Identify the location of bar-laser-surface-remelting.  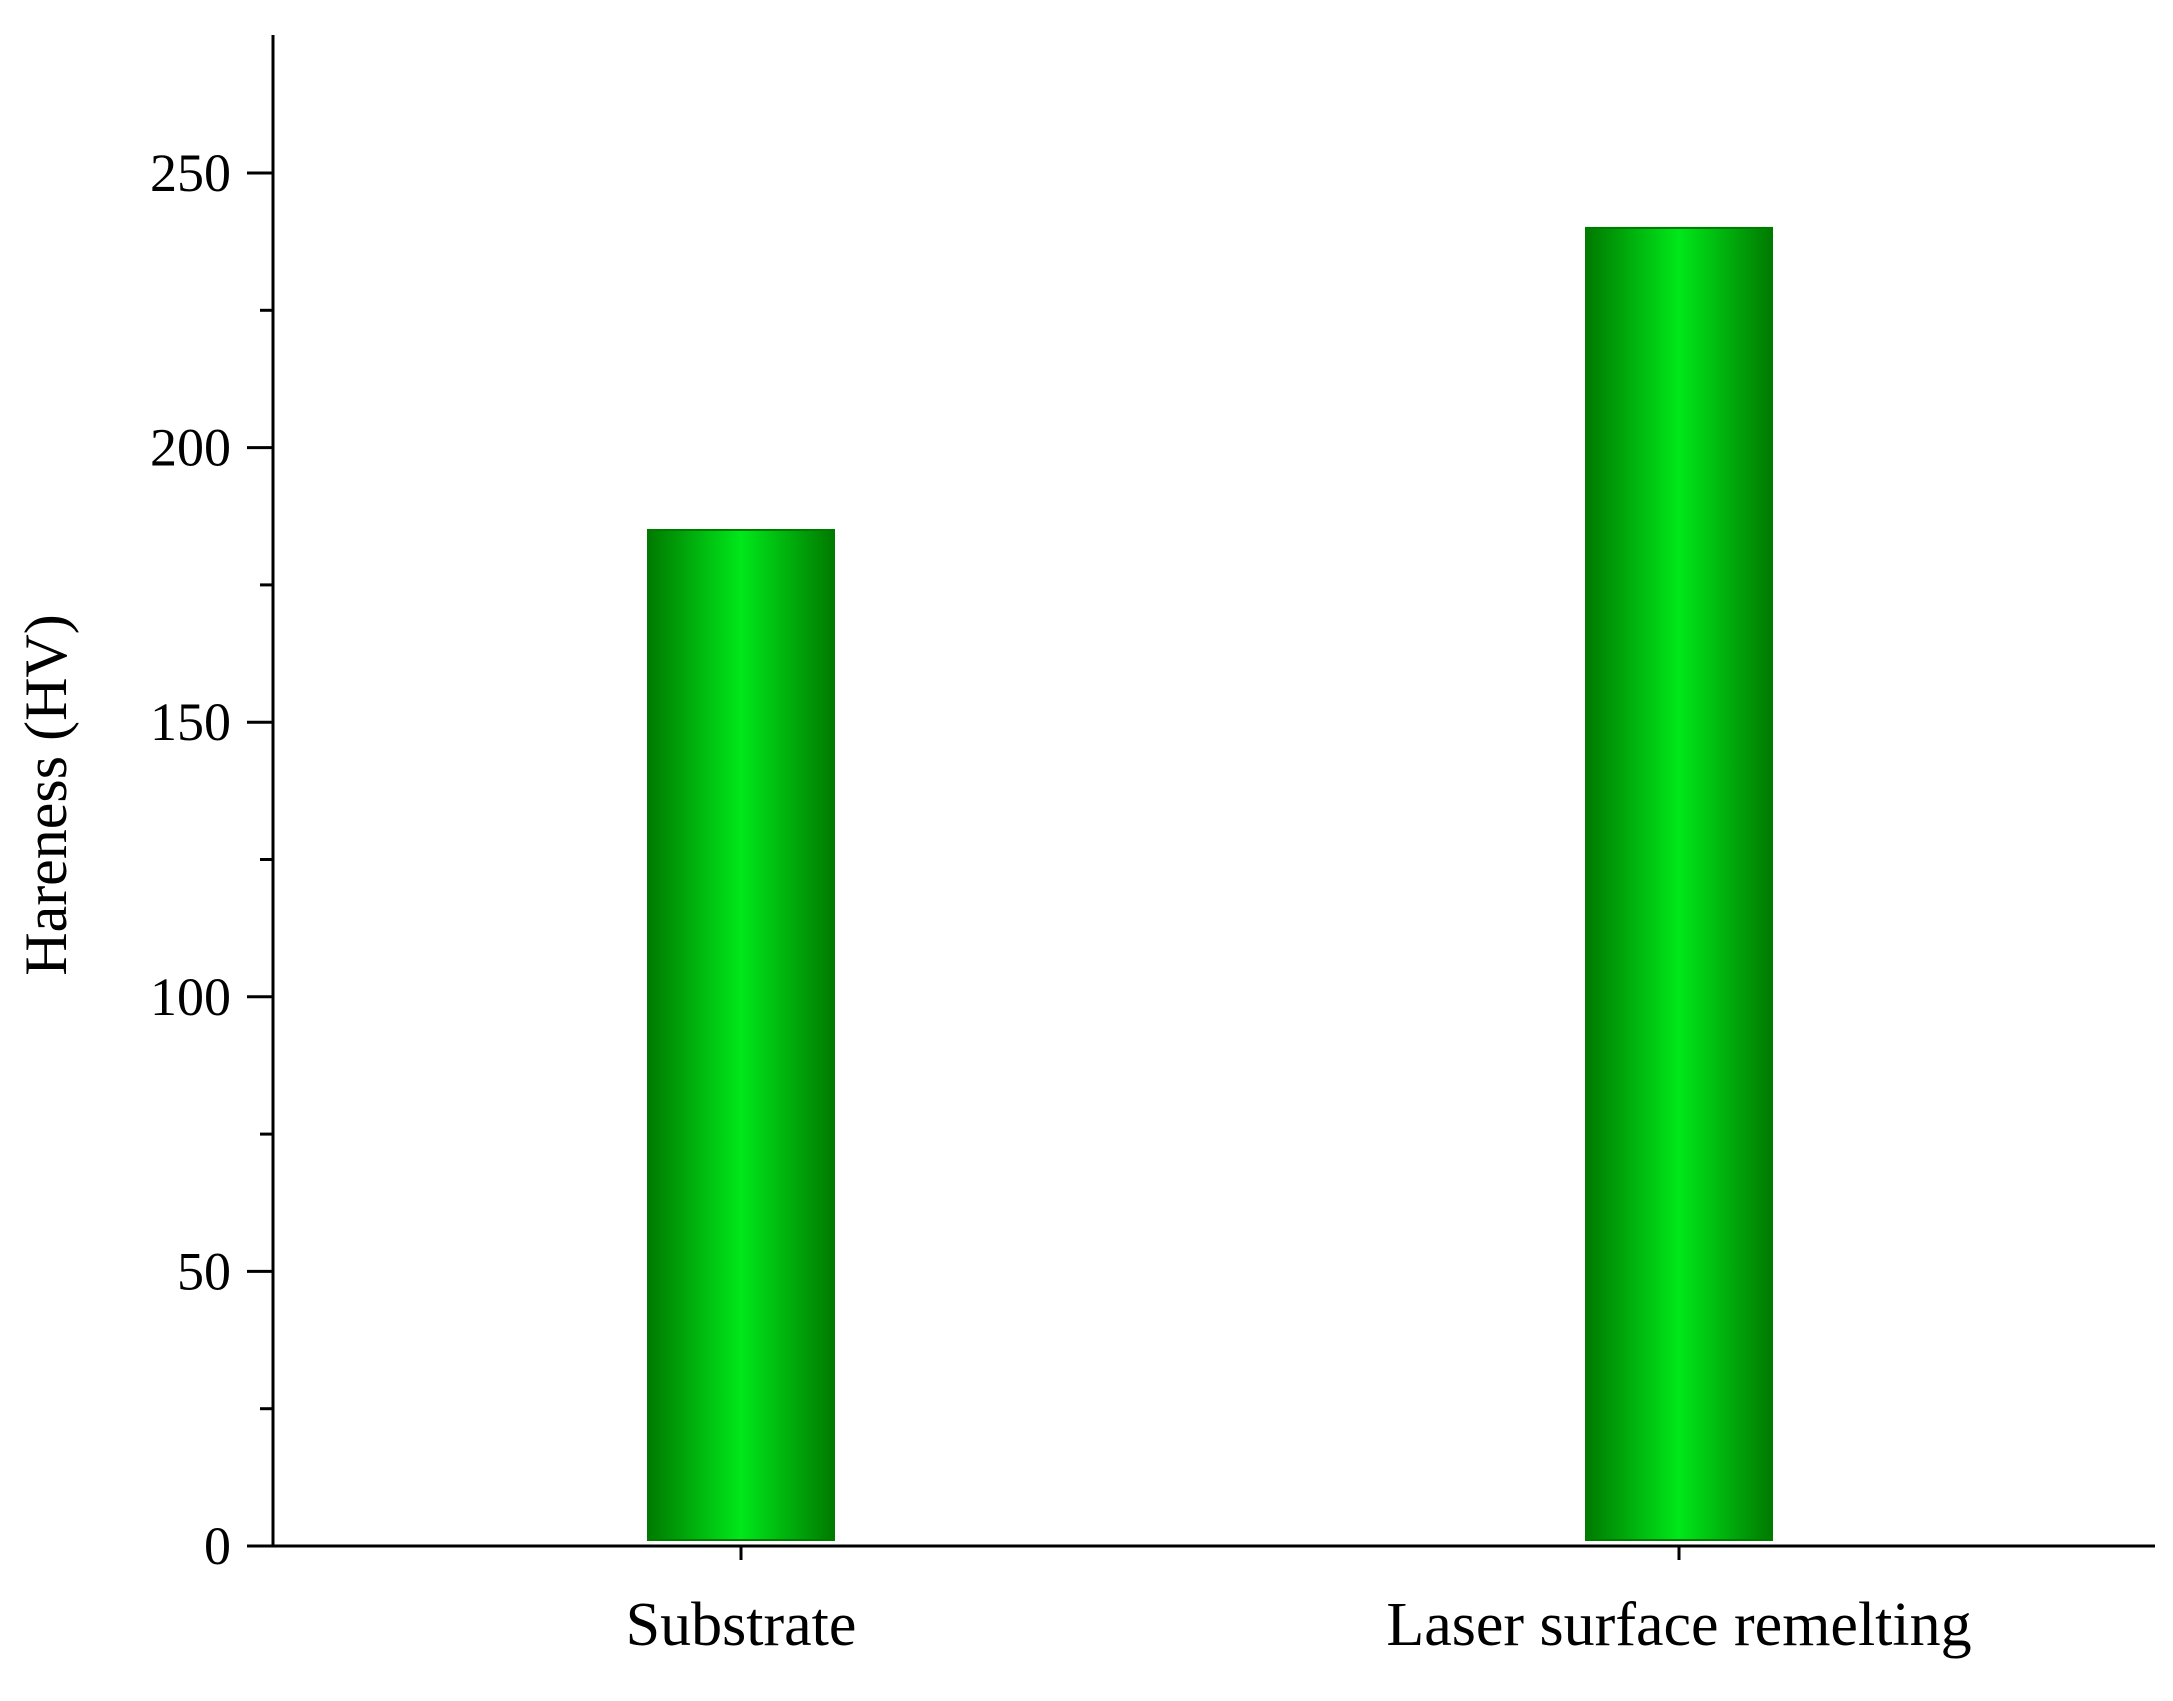
(1679, 883).